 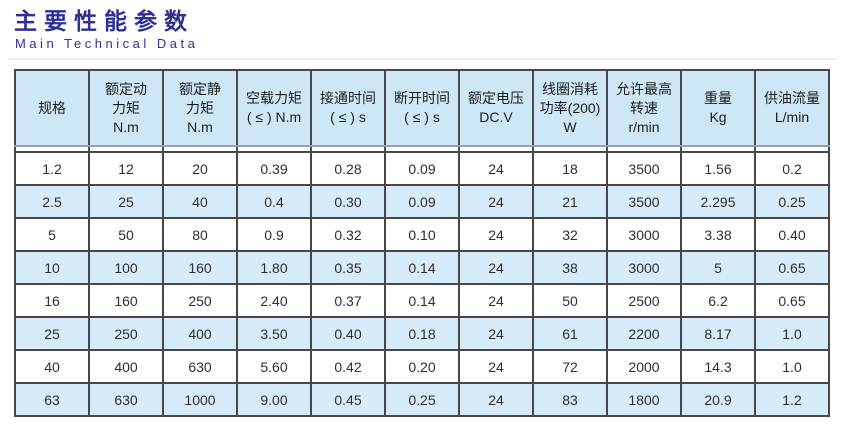 I want to click on cell-r4-c1: 160, so click(x=125, y=301).